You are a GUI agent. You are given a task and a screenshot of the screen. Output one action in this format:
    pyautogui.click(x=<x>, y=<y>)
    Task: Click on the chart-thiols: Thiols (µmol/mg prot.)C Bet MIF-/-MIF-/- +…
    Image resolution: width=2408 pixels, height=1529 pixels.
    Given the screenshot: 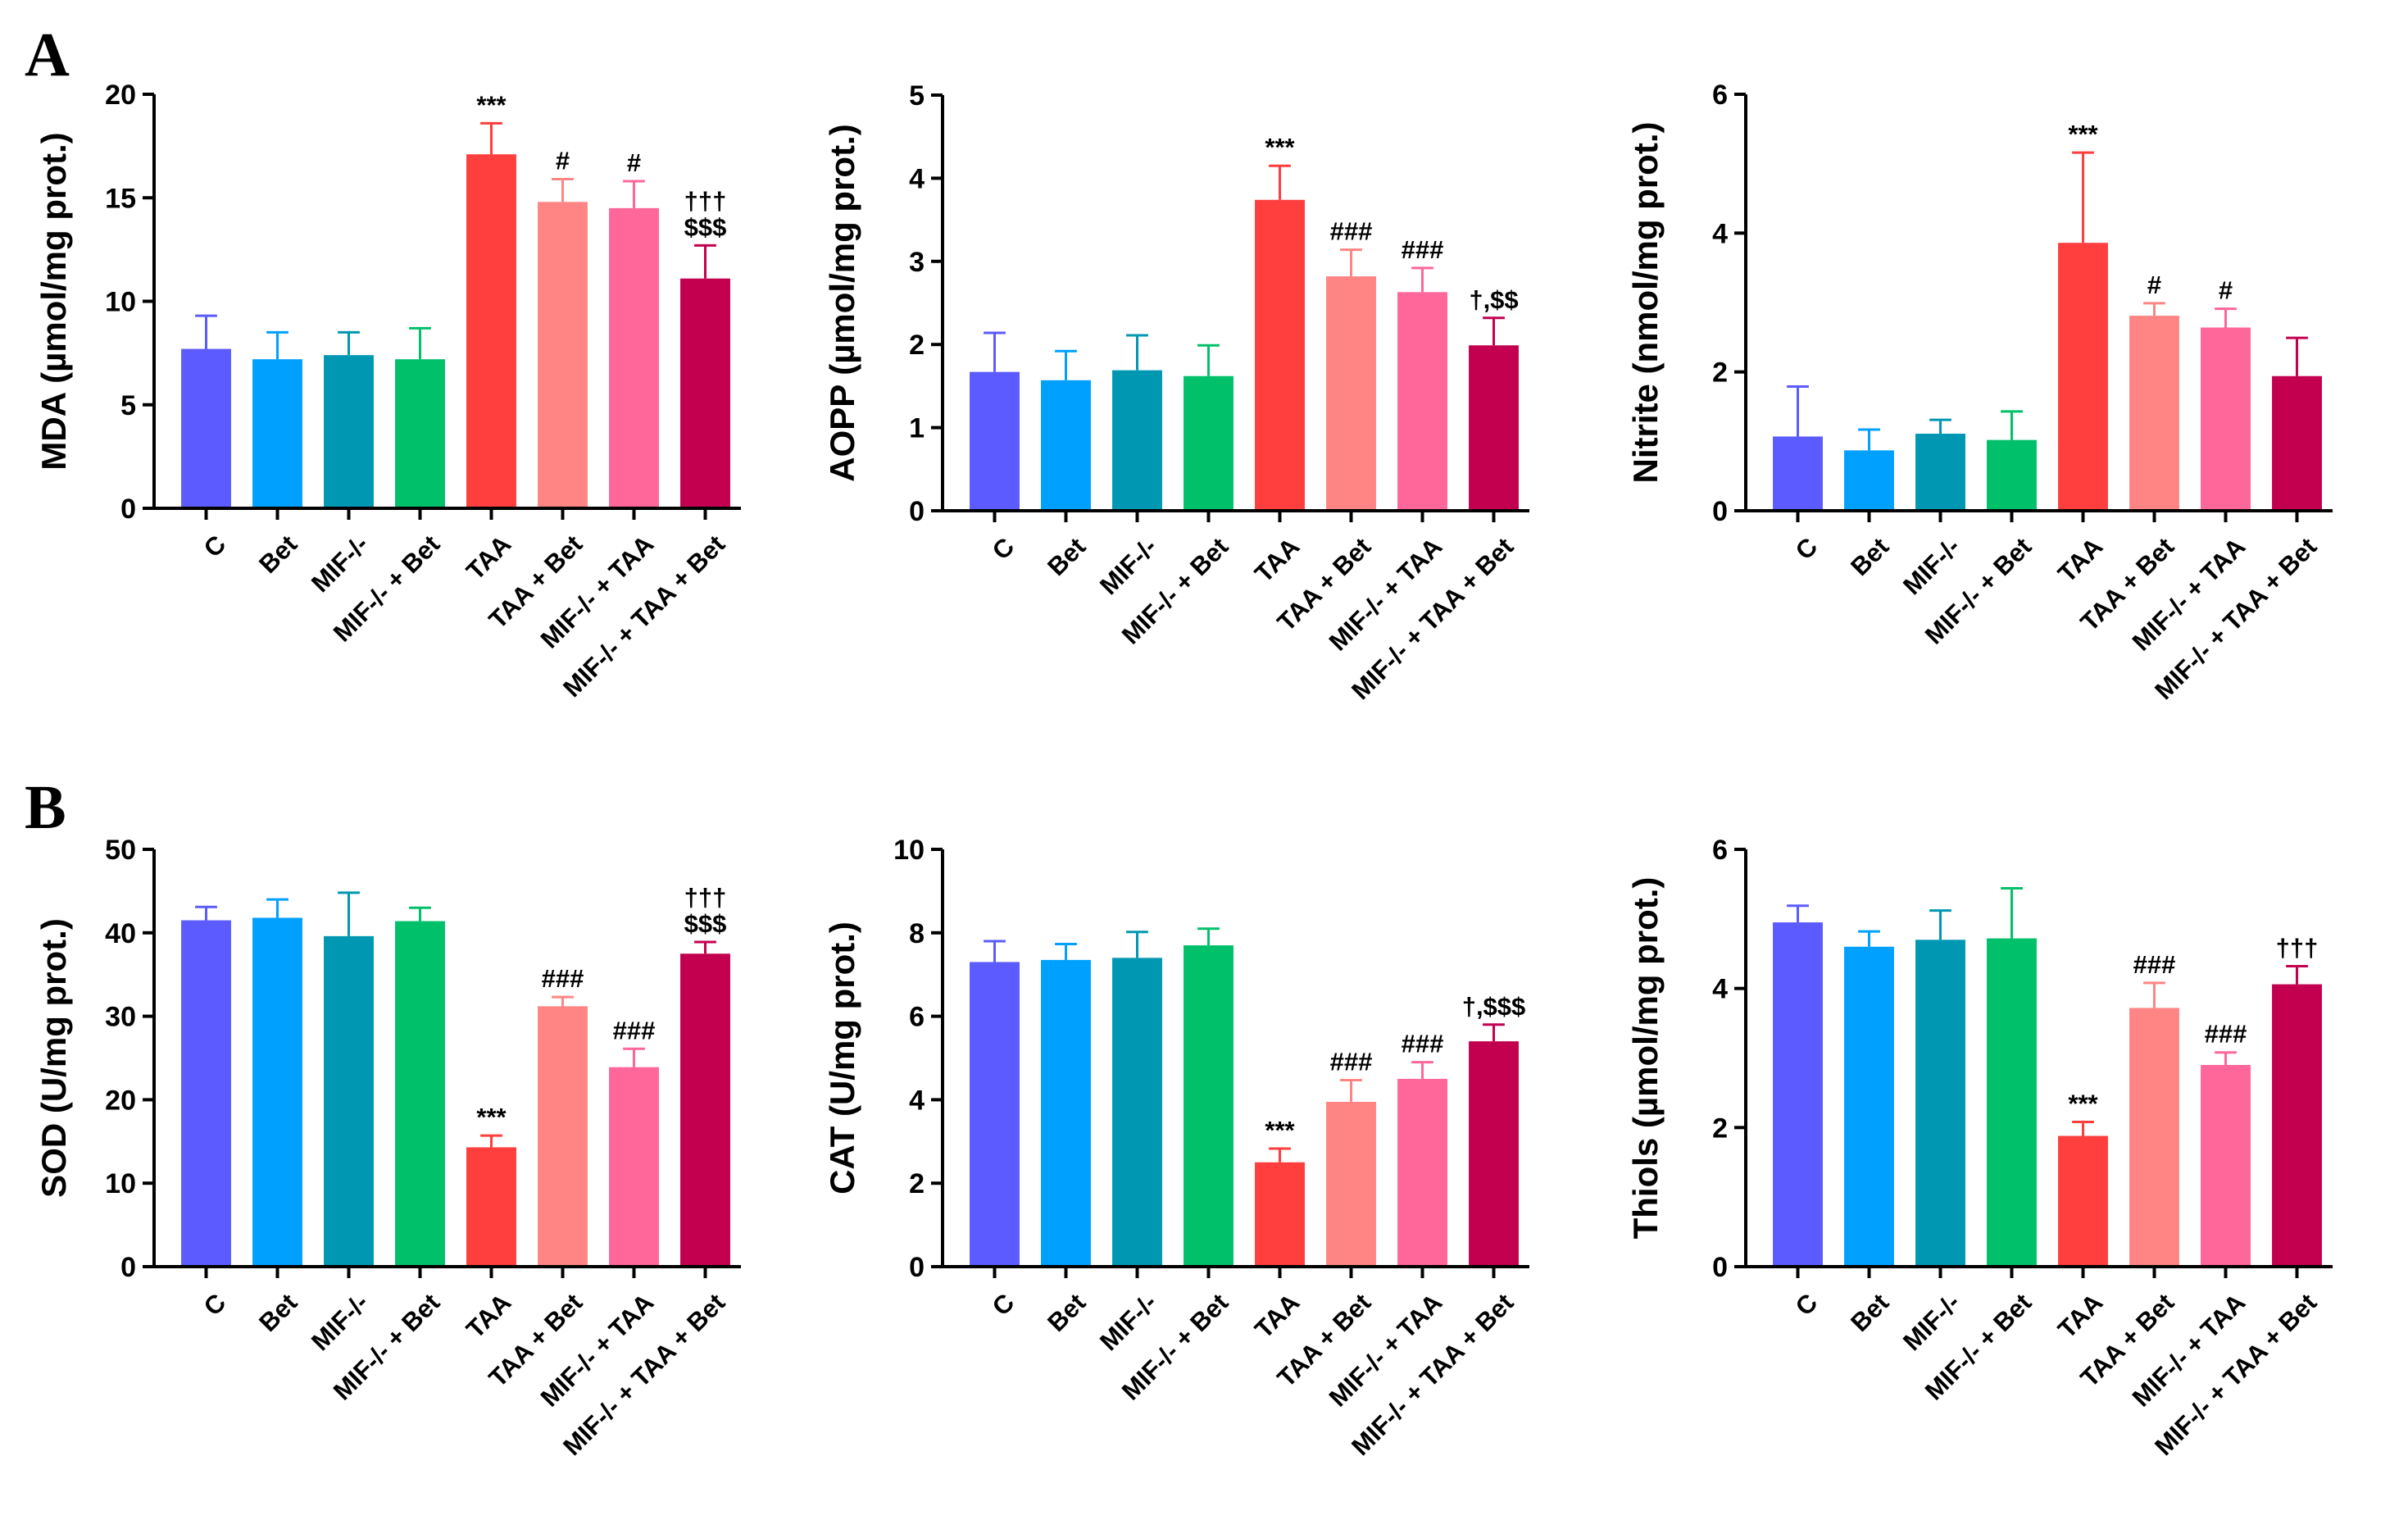 What is the action you would take?
    pyautogui.click(x=1979, y=1148)
    